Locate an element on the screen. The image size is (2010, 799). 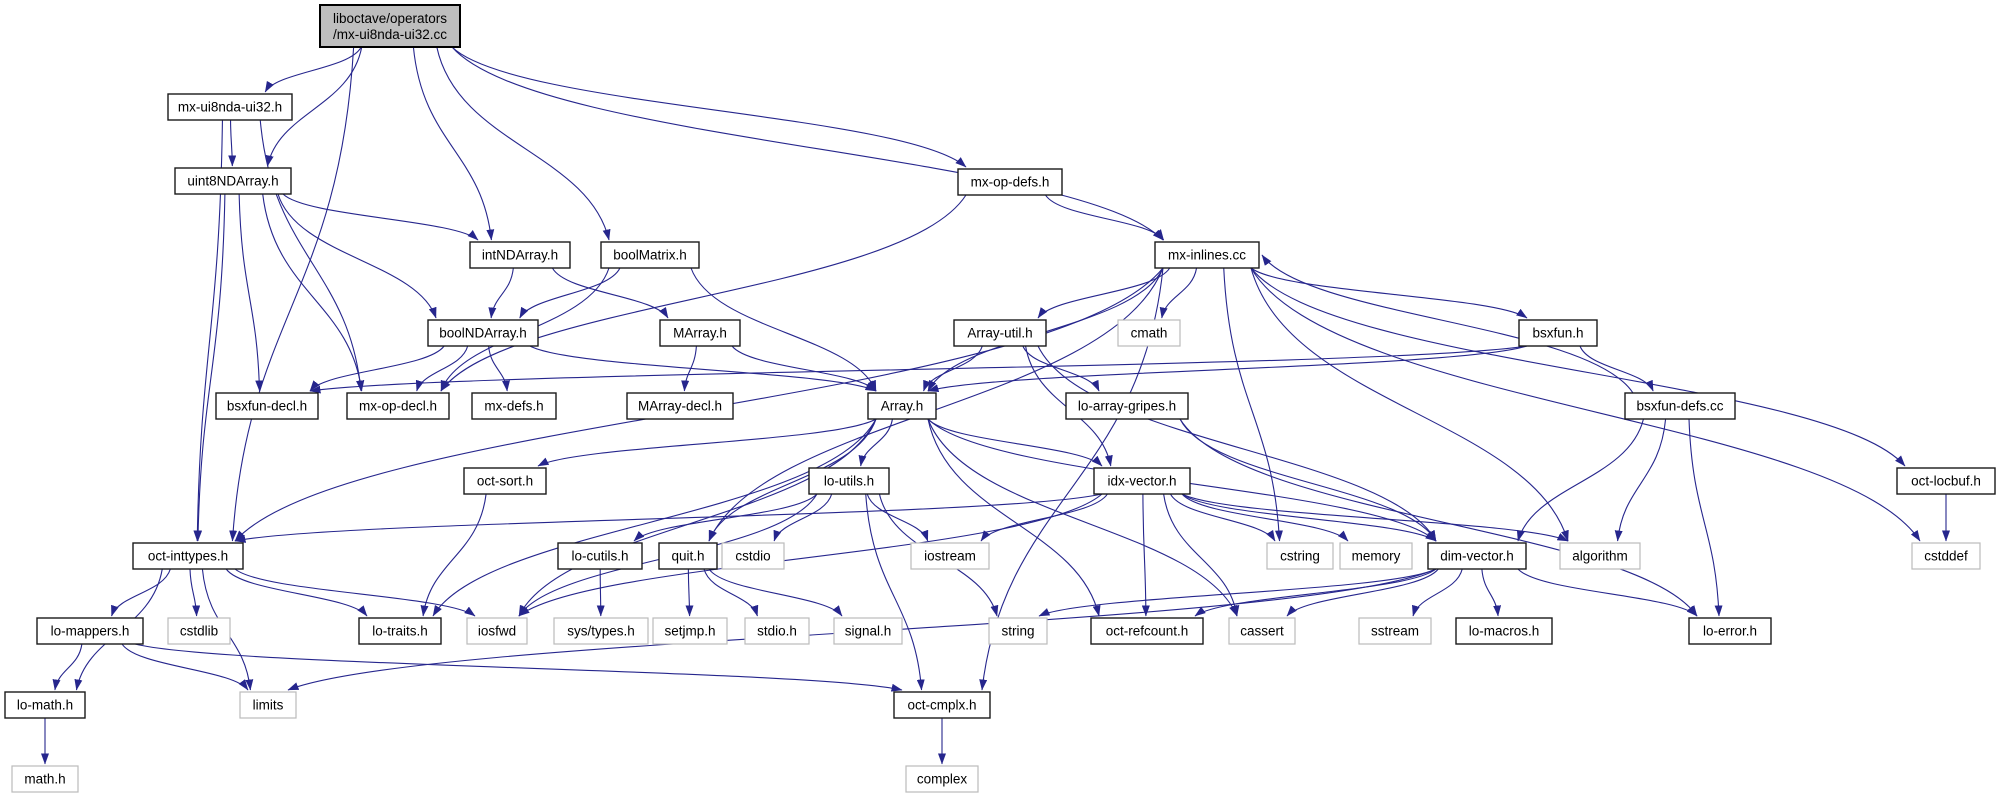
node-box-mx_inlines is located at coordinates (1207, 255).